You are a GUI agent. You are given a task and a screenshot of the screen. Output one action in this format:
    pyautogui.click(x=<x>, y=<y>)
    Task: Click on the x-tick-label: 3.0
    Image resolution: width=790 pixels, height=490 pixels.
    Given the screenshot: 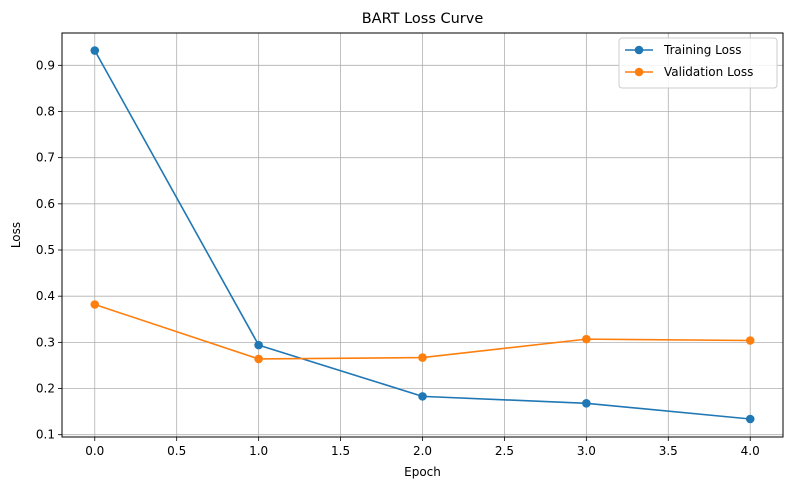 What is the action you would take?
    pyautogui.click(x=586, y=451)
    